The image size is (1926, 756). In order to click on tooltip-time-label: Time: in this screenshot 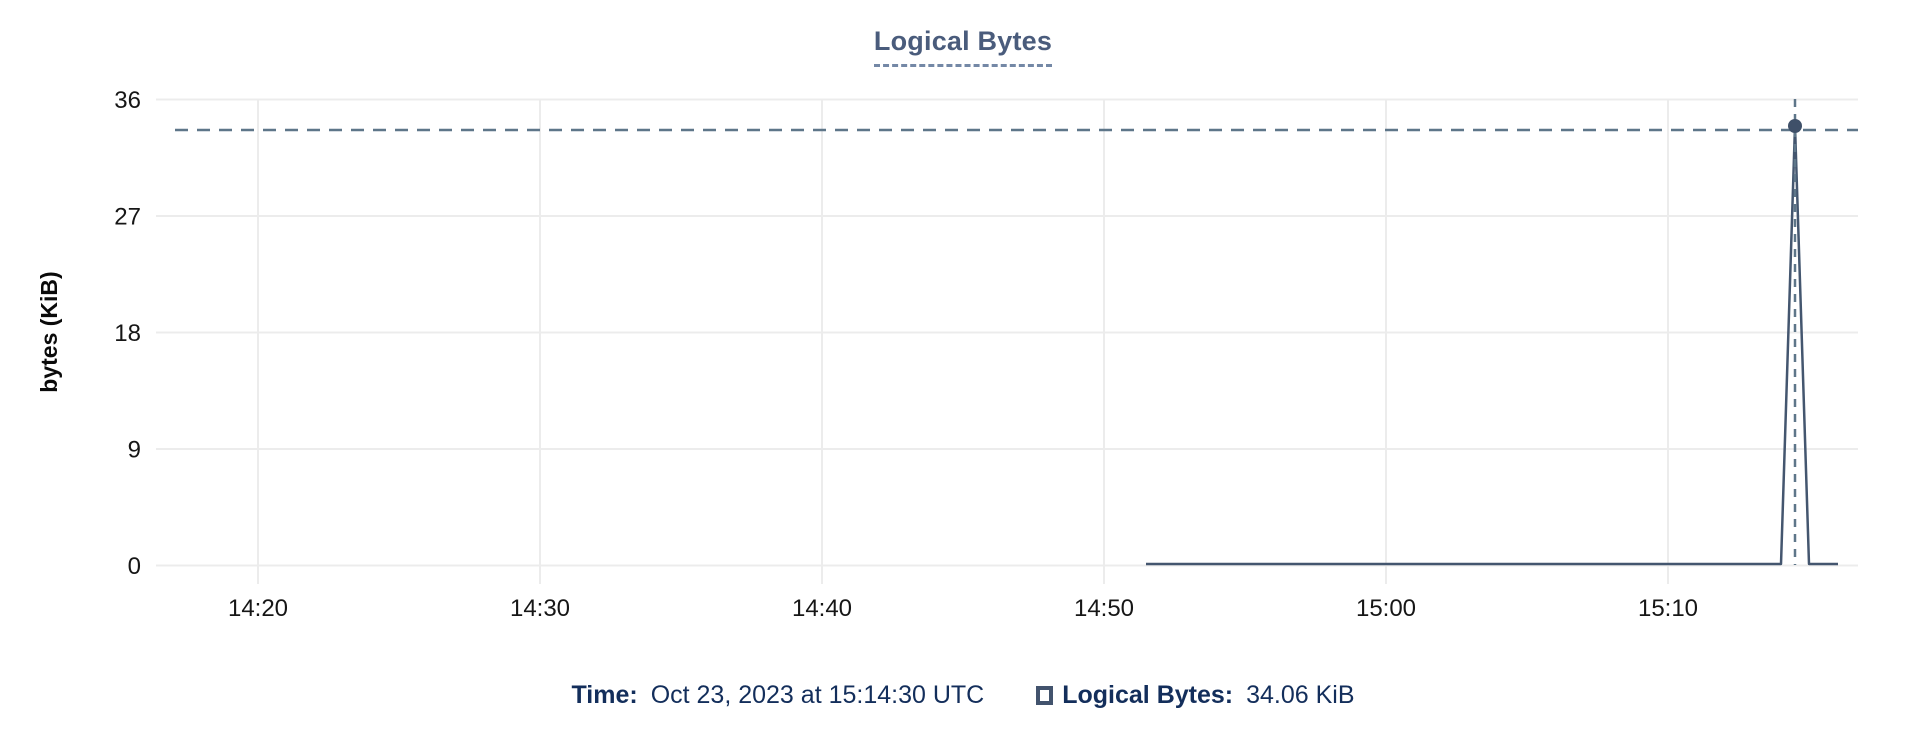, I will do `click(604, 695)`.